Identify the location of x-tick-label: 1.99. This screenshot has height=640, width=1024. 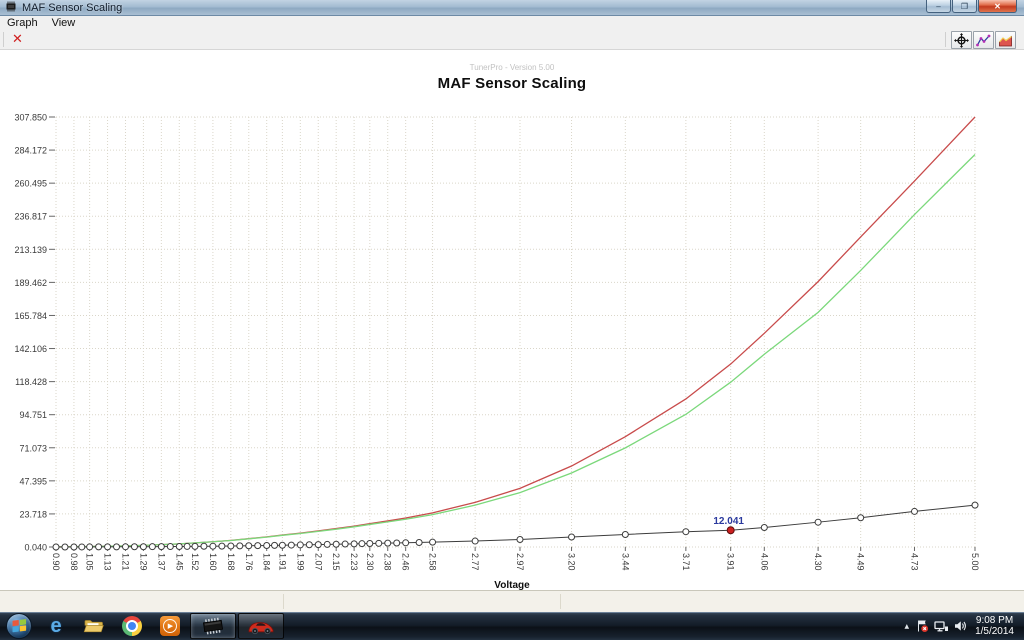
(300, 562).